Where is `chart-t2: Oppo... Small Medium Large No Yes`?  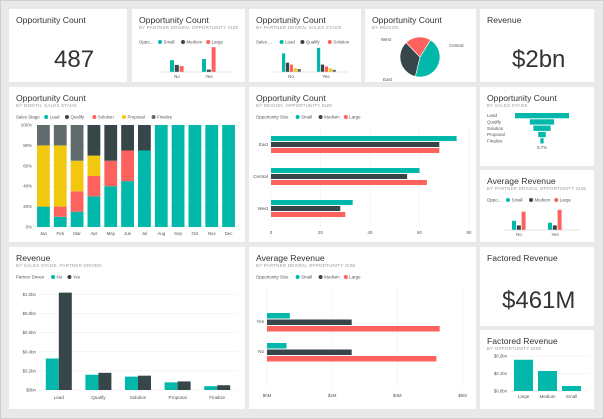 chart-t2: Oppo... Small Medium Large No Yes is located at coordinates (185, 59).